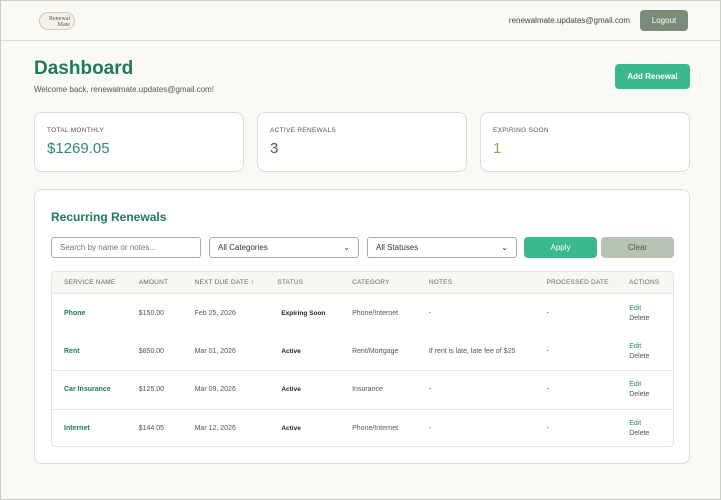  Describe the element at coordinates (569, 20) in the screenshot. I see `user-email: renewalmate.updates@gmail.com` at that location.